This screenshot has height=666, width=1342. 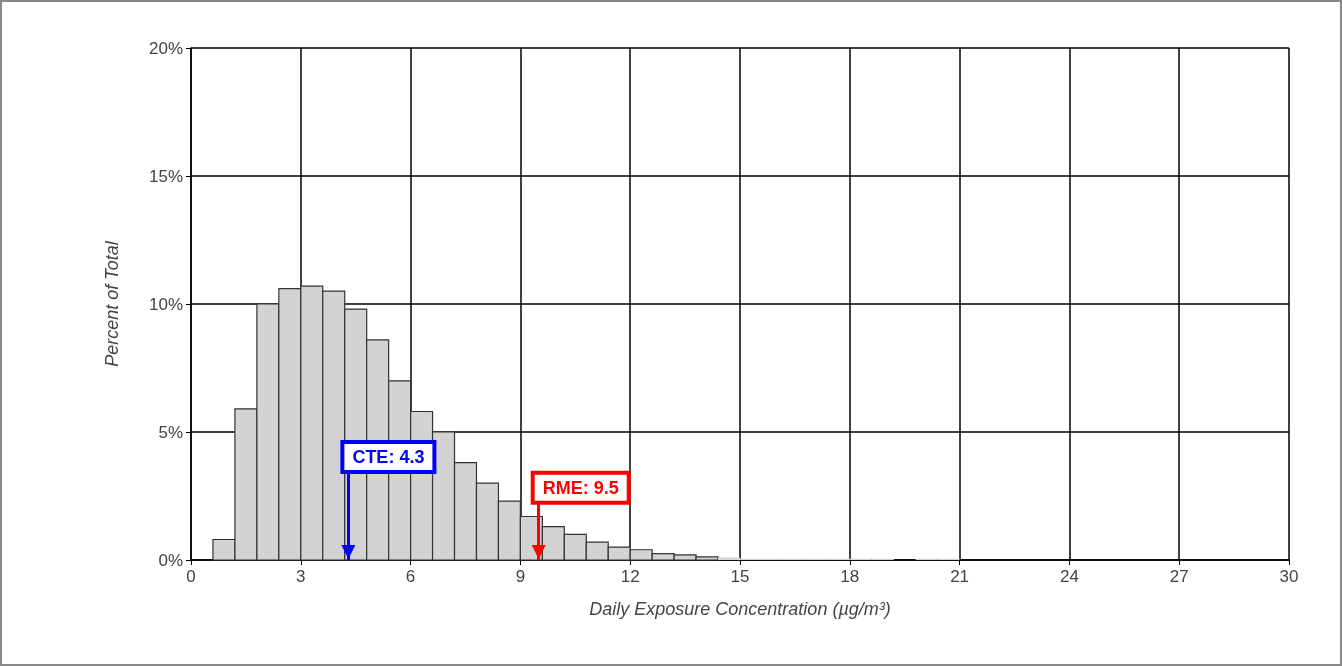 What do you see at coordinates (112, 303) in the screenshot?
I see `y-axis-title: Percent of Total` at bounding box center [112, 303].